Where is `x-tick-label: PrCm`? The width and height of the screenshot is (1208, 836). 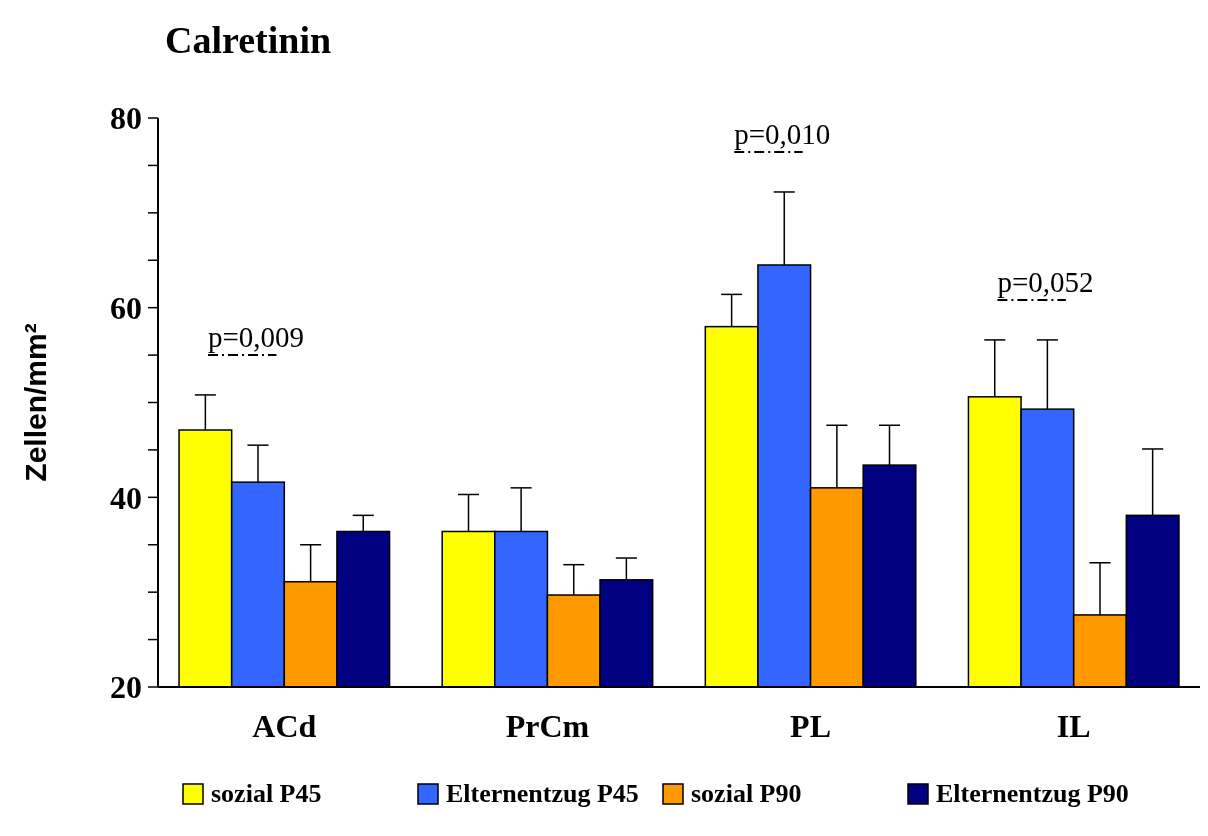
x-tick-label: PrCm is located at coordinates (547, 726).